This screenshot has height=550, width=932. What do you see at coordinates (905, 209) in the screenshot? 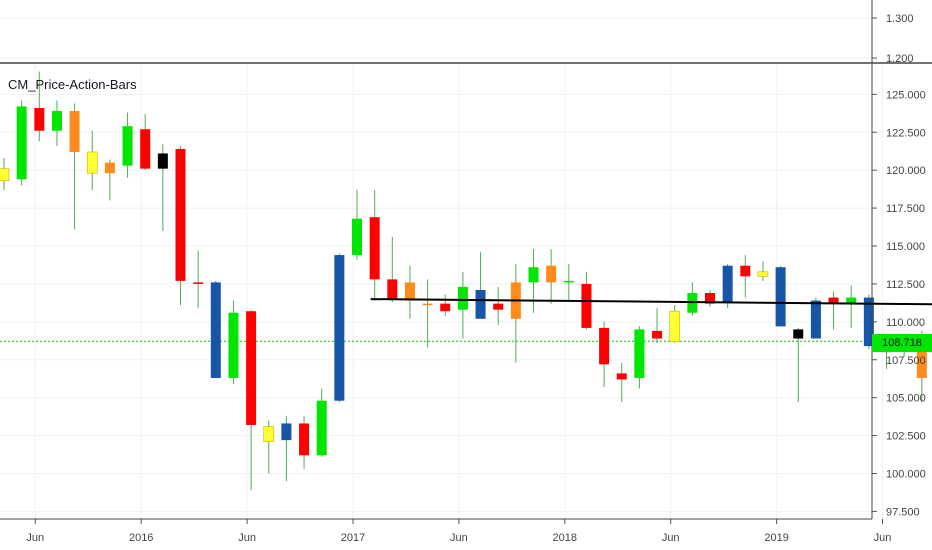
I see `y-tick-label: 117.500` at bounding box center [905, 209].